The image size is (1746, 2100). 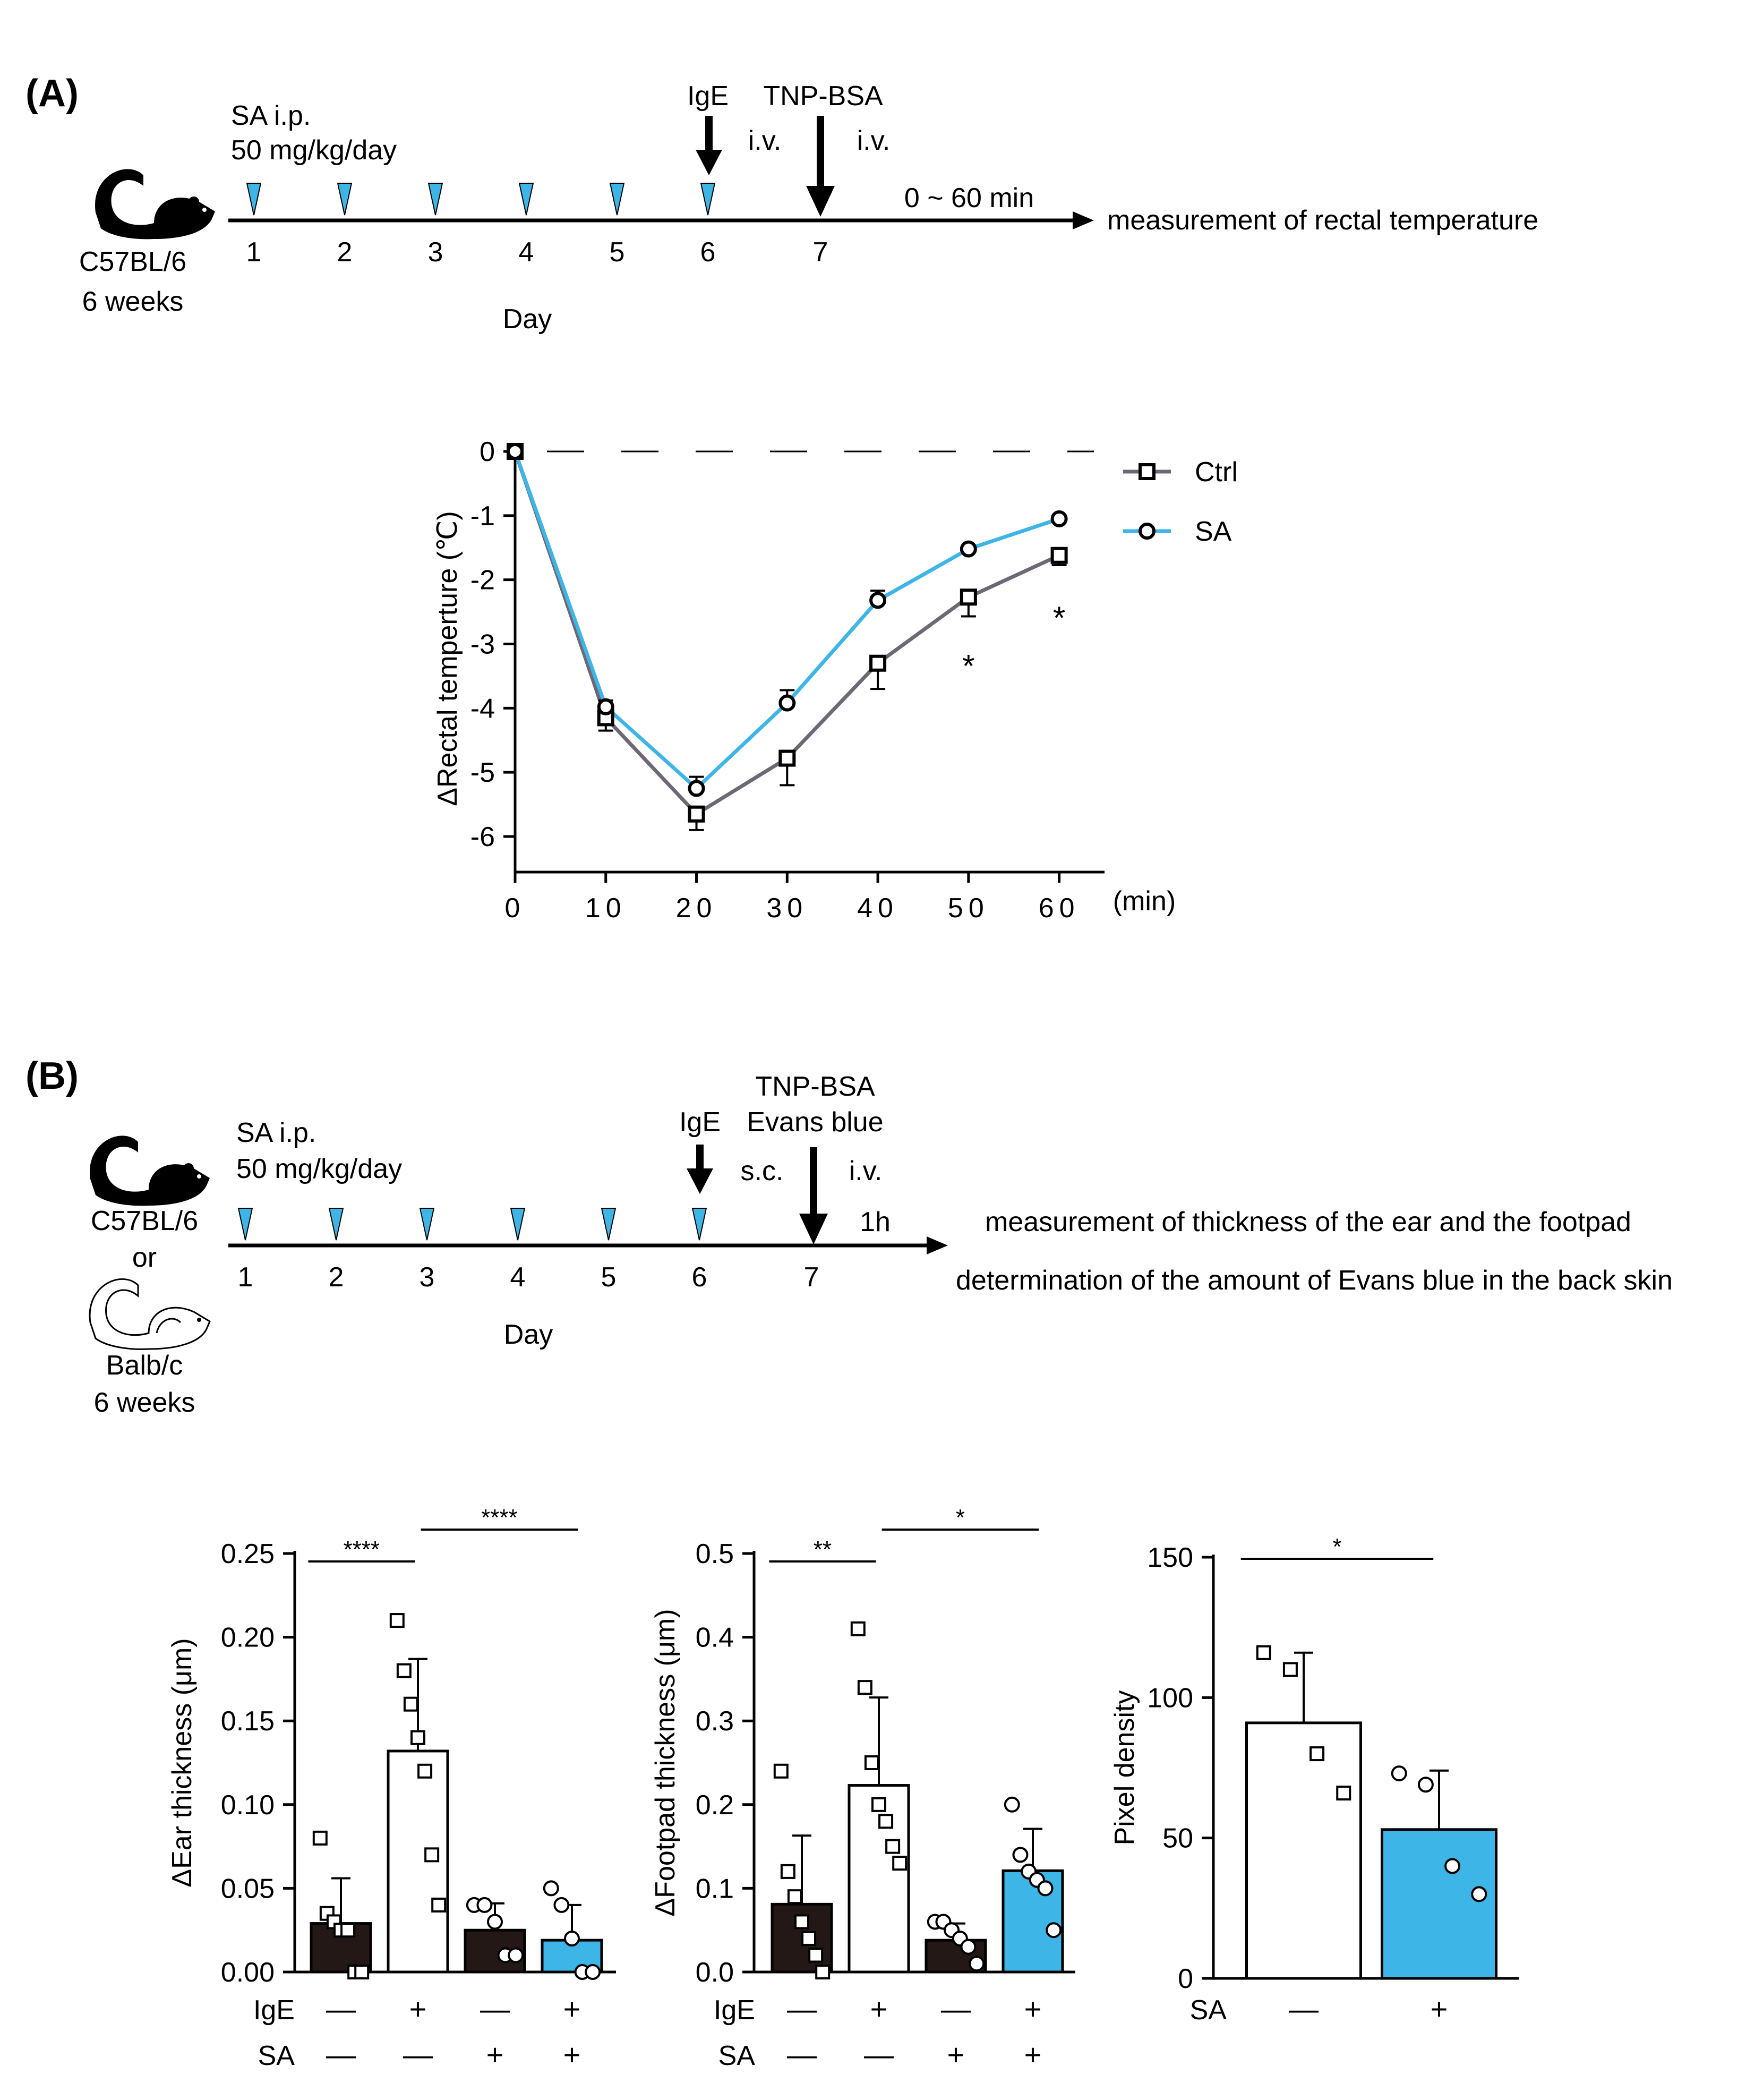 What do you see at coordinates (145, 1365) in the screenshot?
I see `panel-b-strain2: Balb/c` at bounding box center [145, 1365].